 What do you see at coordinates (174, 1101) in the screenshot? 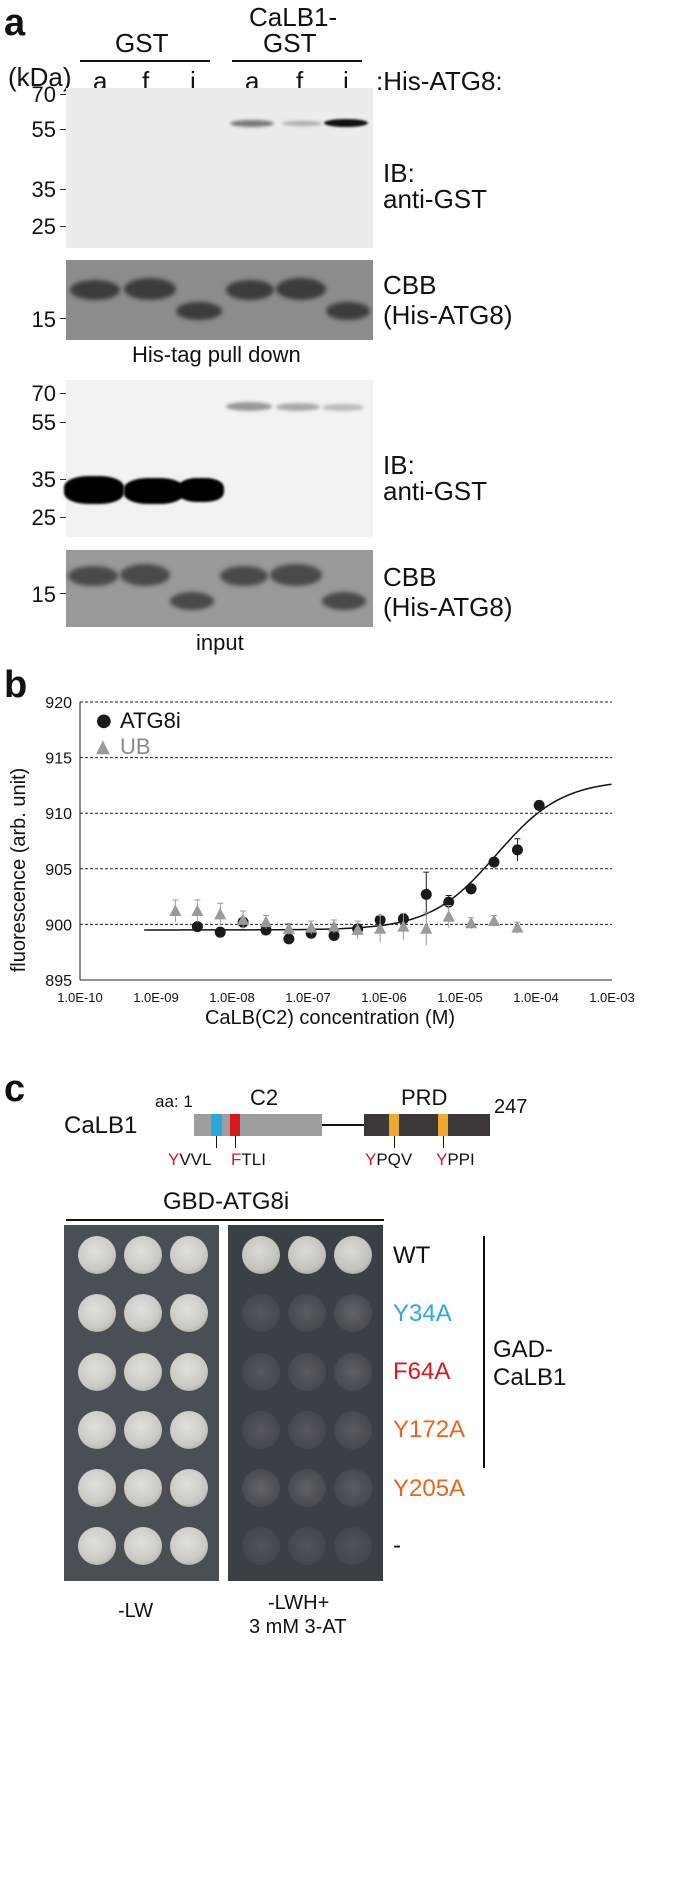
I see `aa-start-label: aa: 1` at bounding box center [174, 1101].